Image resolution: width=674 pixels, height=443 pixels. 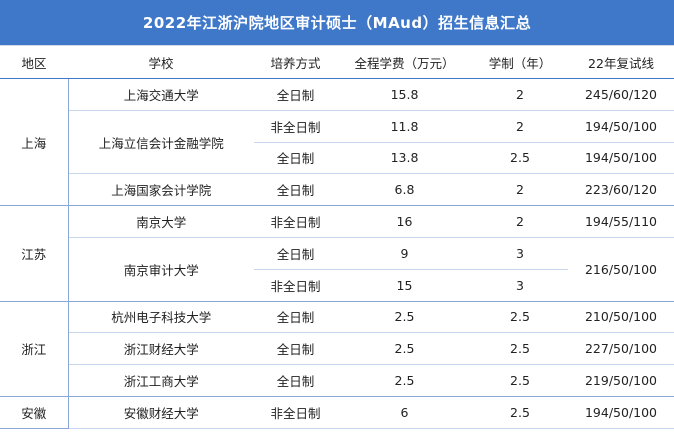 What do you see at coordinates (621, 190) in the screenshot?
I see `score-cell: 223/60/120` at bounding box center [621, 190].